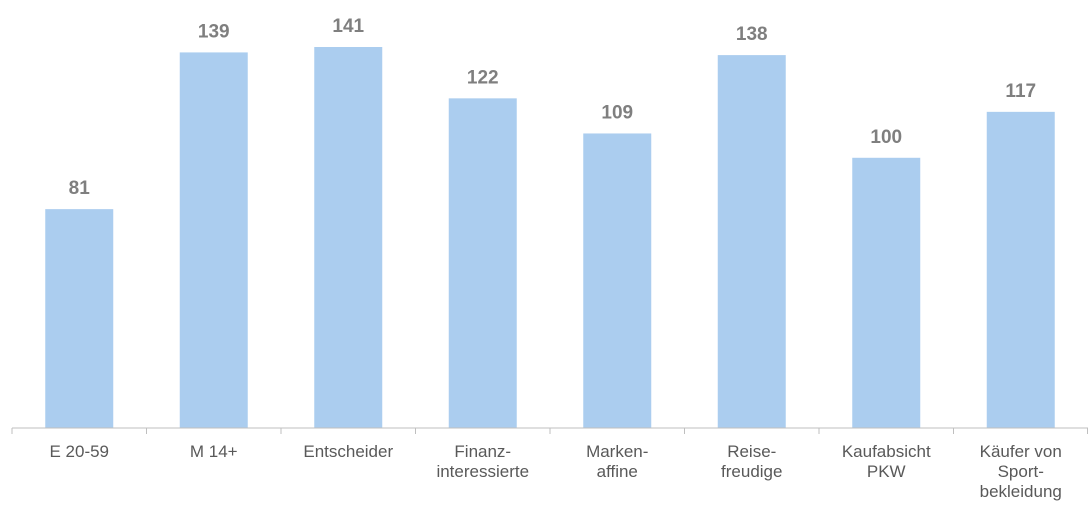 The height and width of the screenshot is (506, 1088). I want to click on x-tick-label: Reise-freudige, so click(751, 461).